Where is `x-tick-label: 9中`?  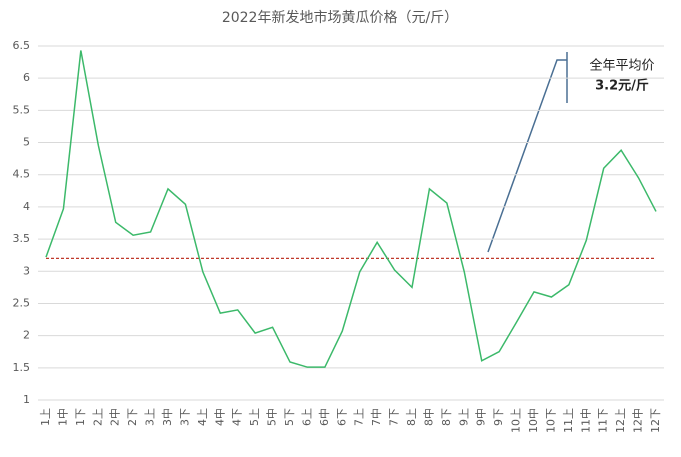
x-tick-label: 9中 is located at coordinates (481, 417).